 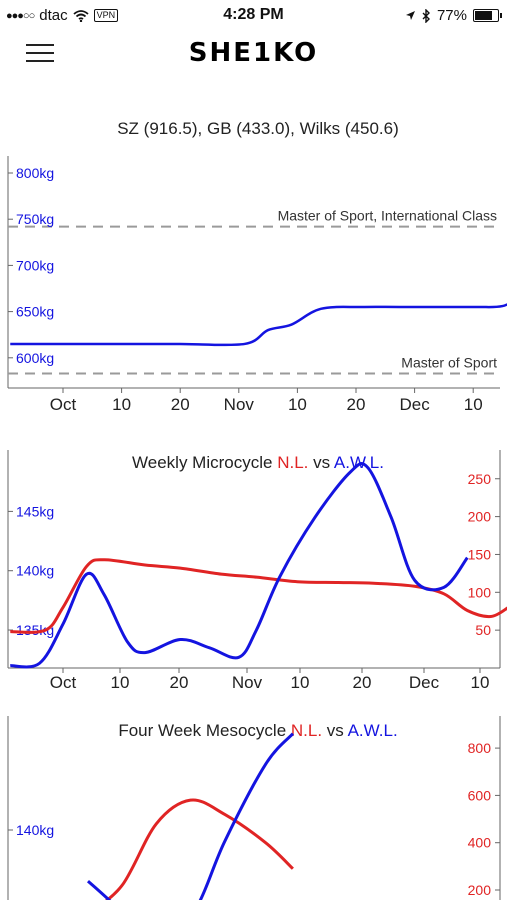 I want to click on chart-title: Four Week Mesocycle N.L. vs A.W.L., so click(x=257, y=730).